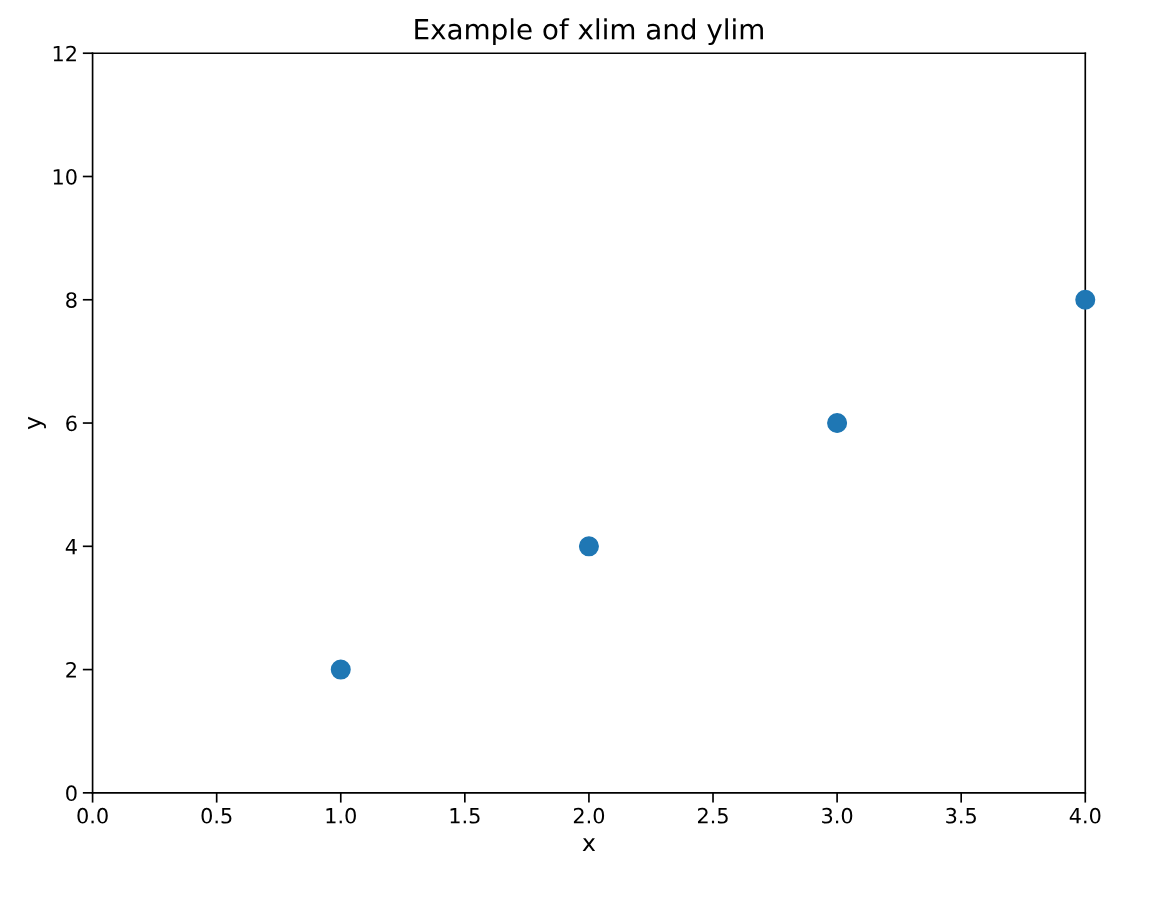  I want to click on x-axis-title: x, so click(589, 845).